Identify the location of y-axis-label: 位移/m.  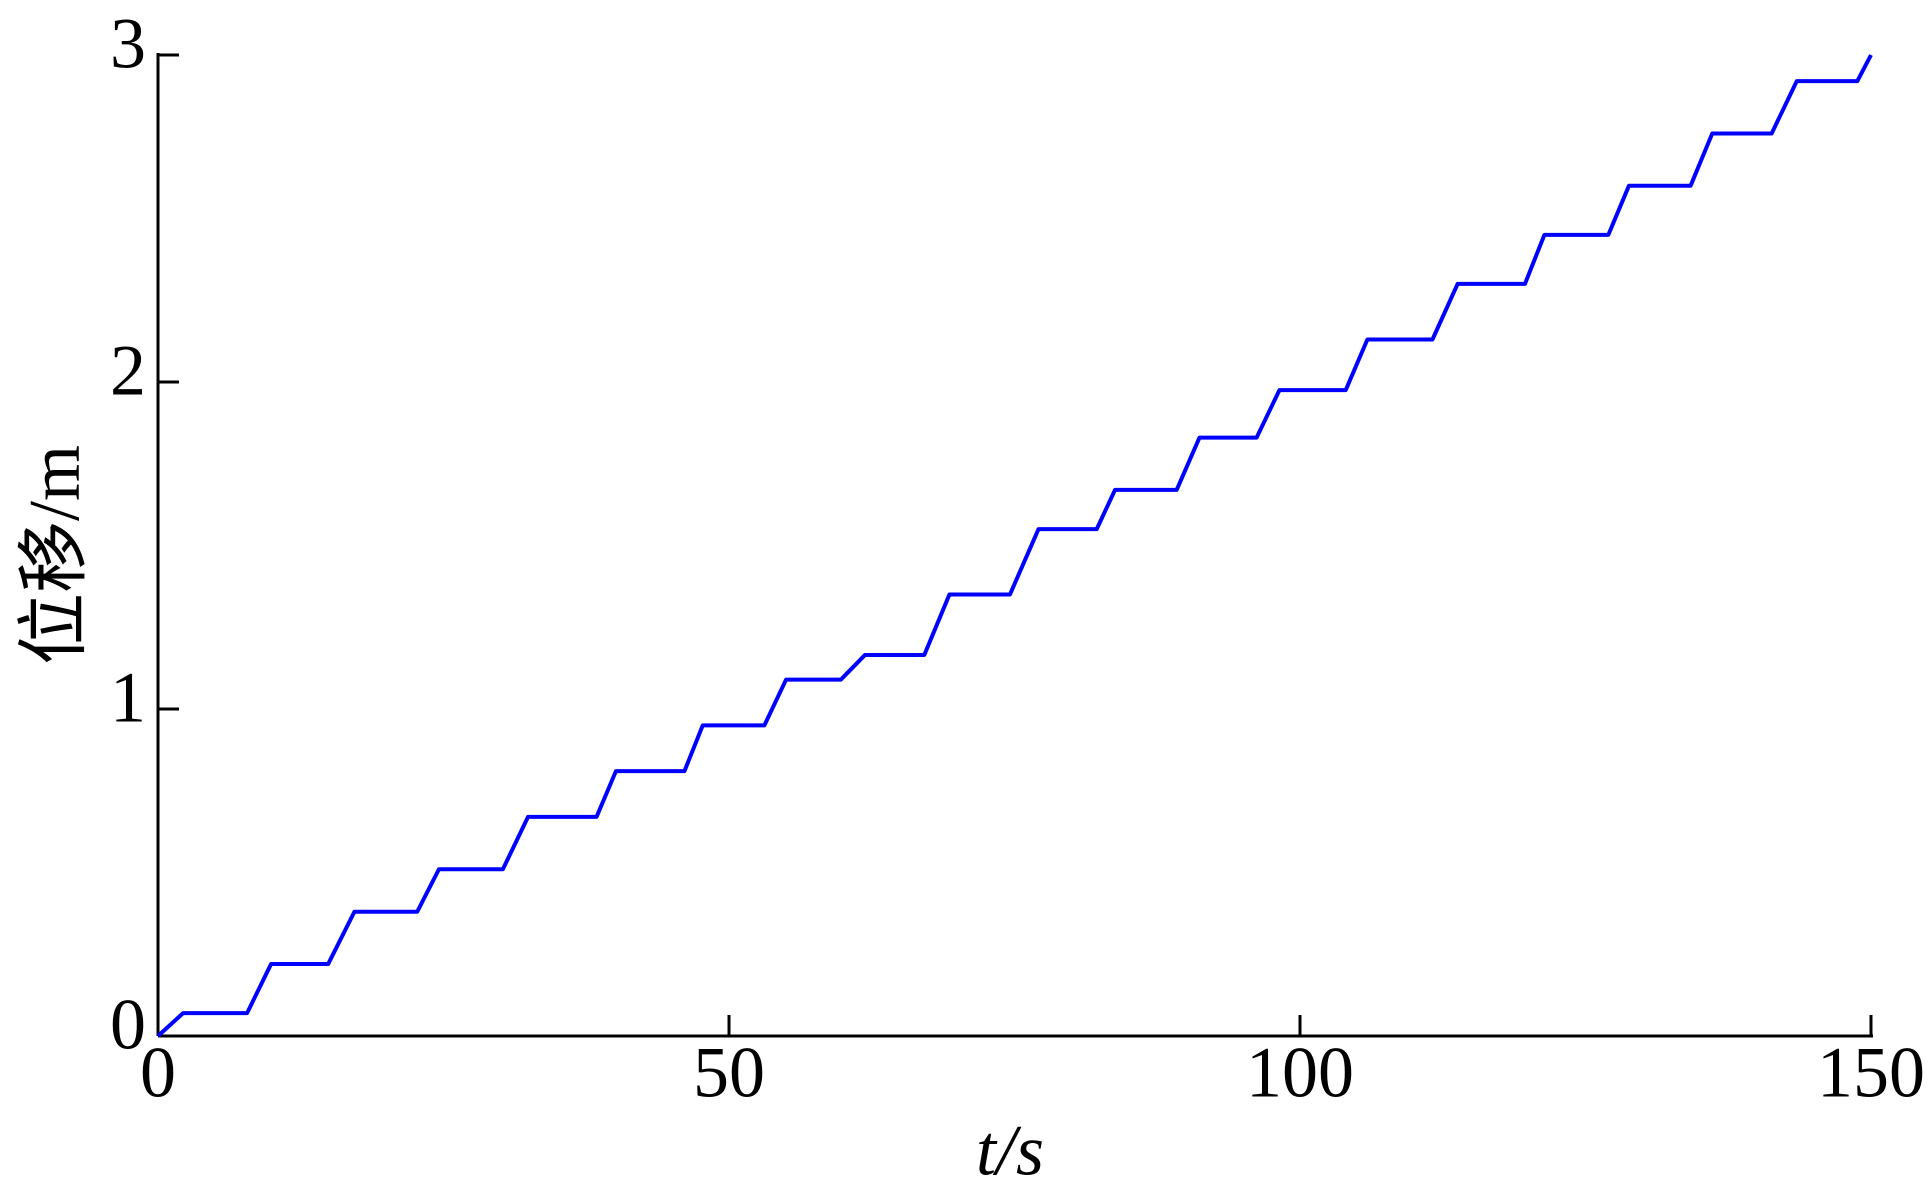
(55, 555).